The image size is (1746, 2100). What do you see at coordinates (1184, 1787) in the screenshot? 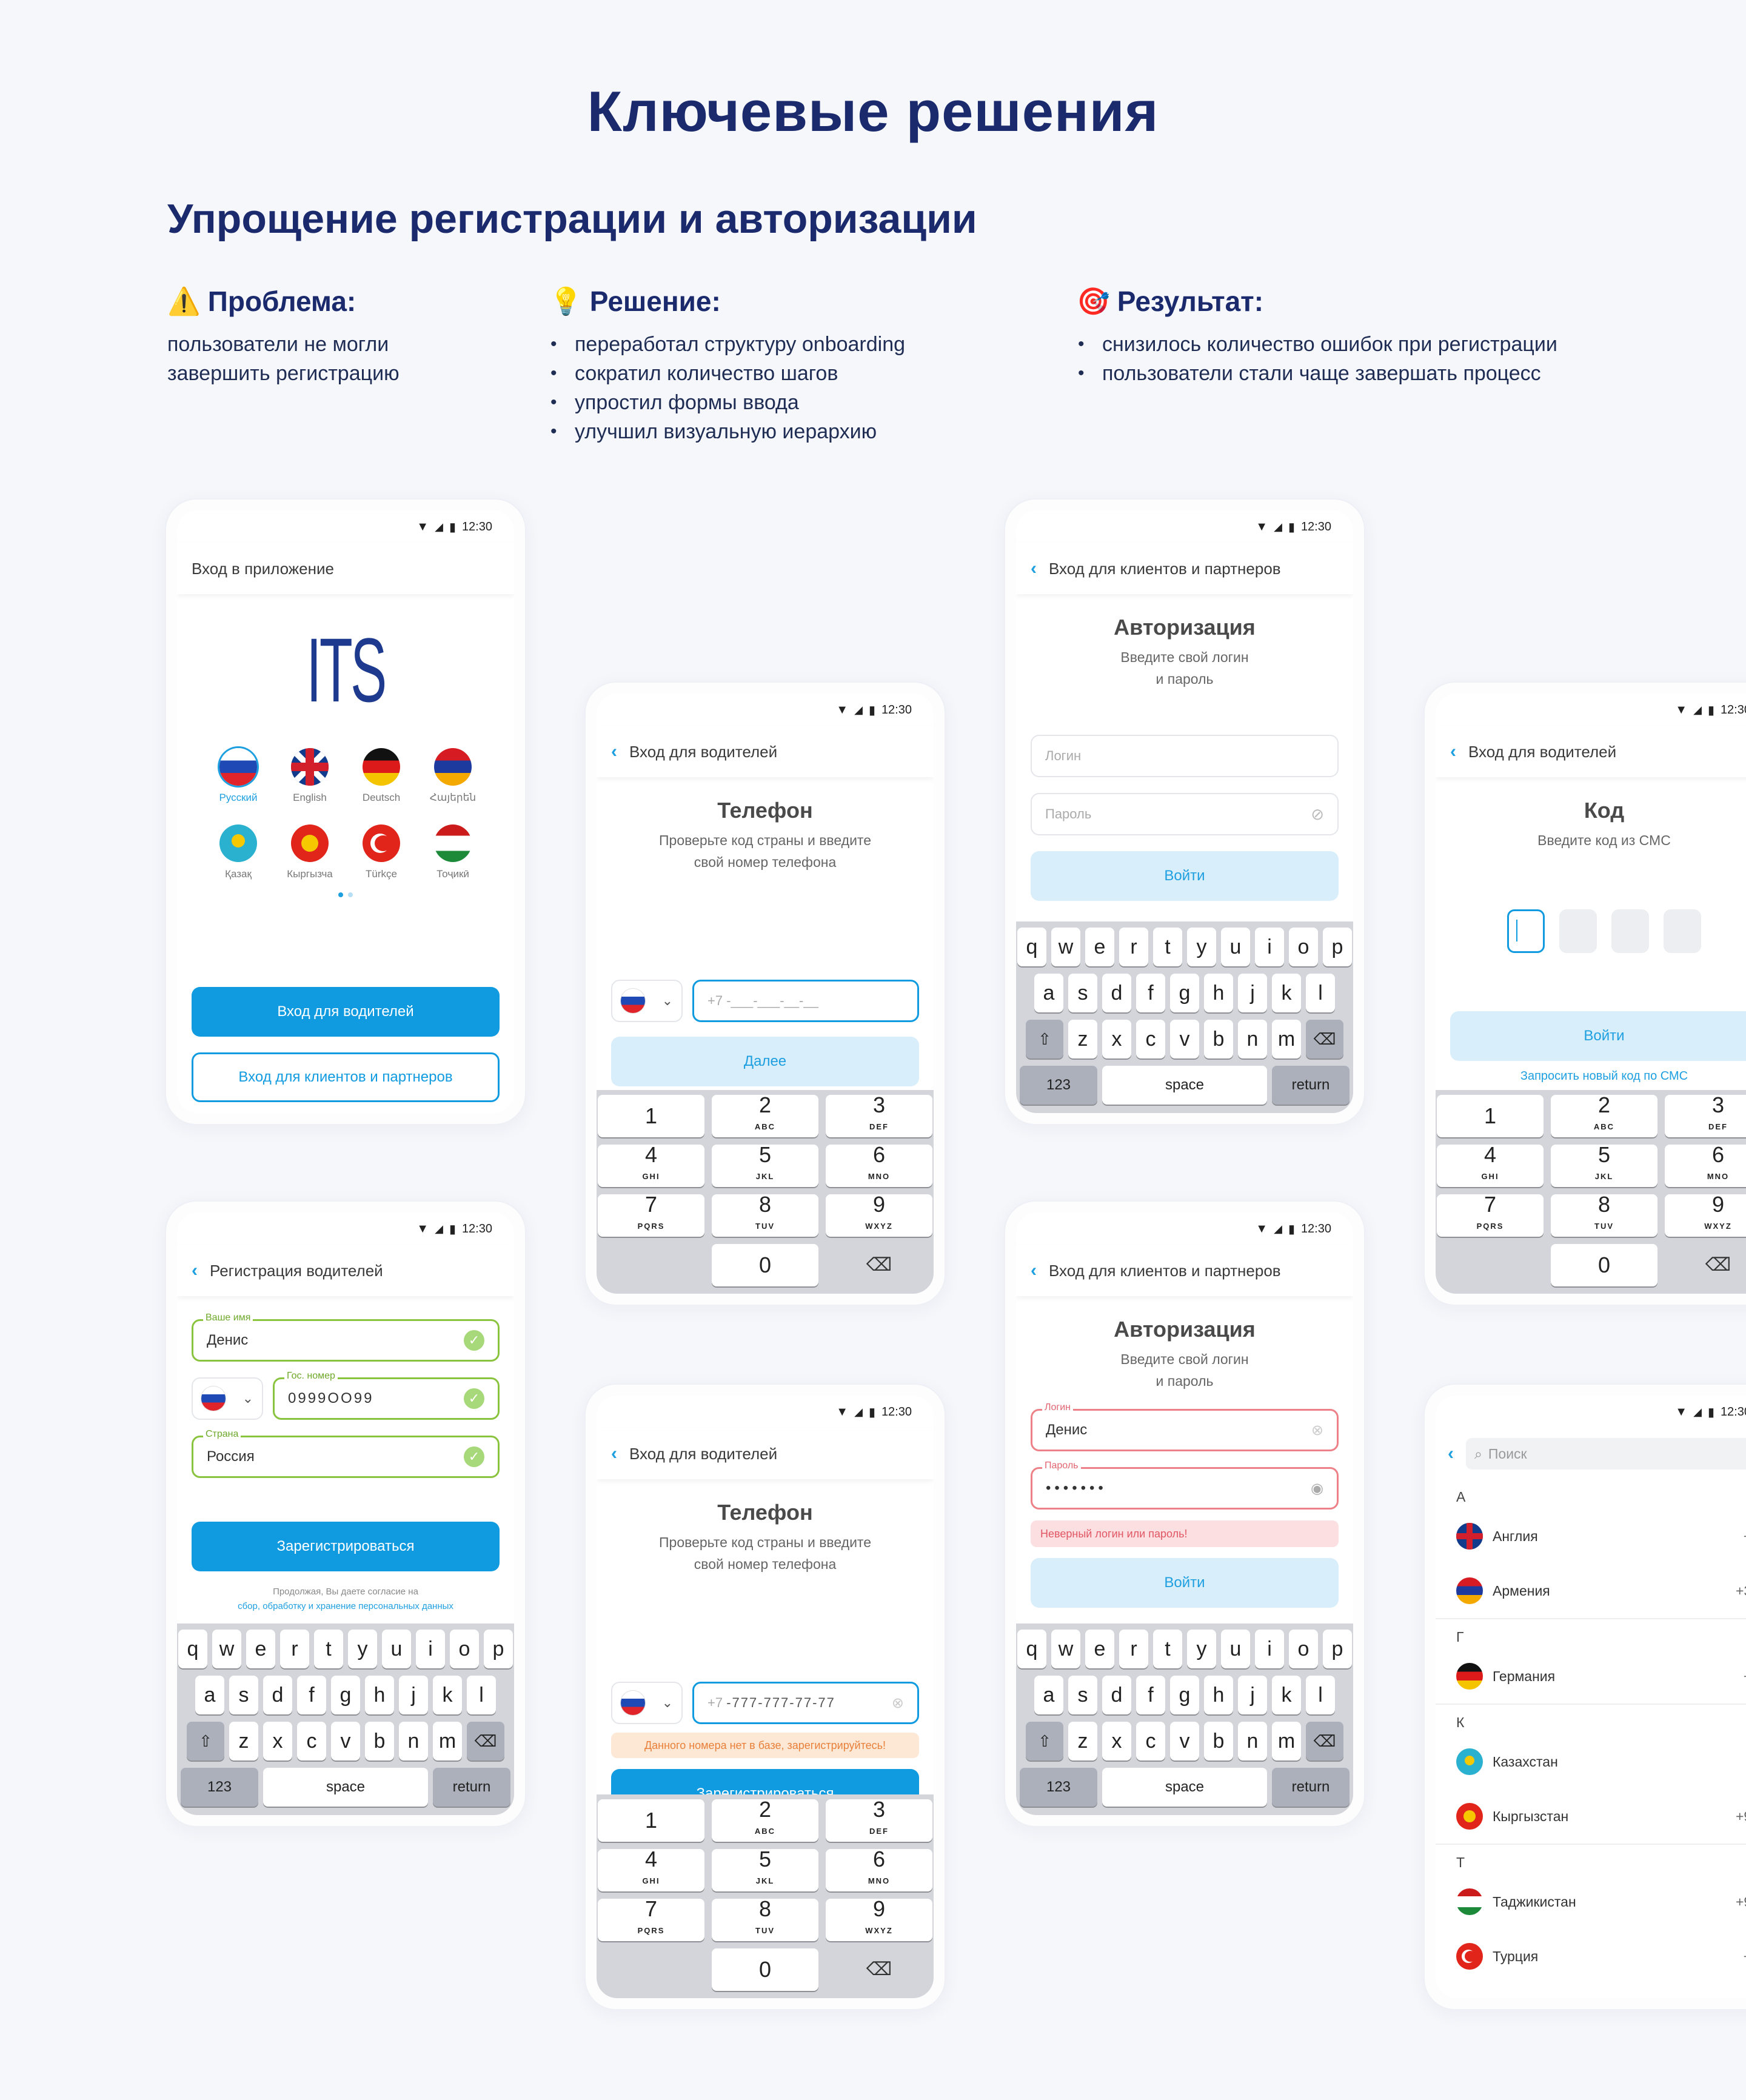
I see `space-key: space` at bounding box center [1184, 1787].